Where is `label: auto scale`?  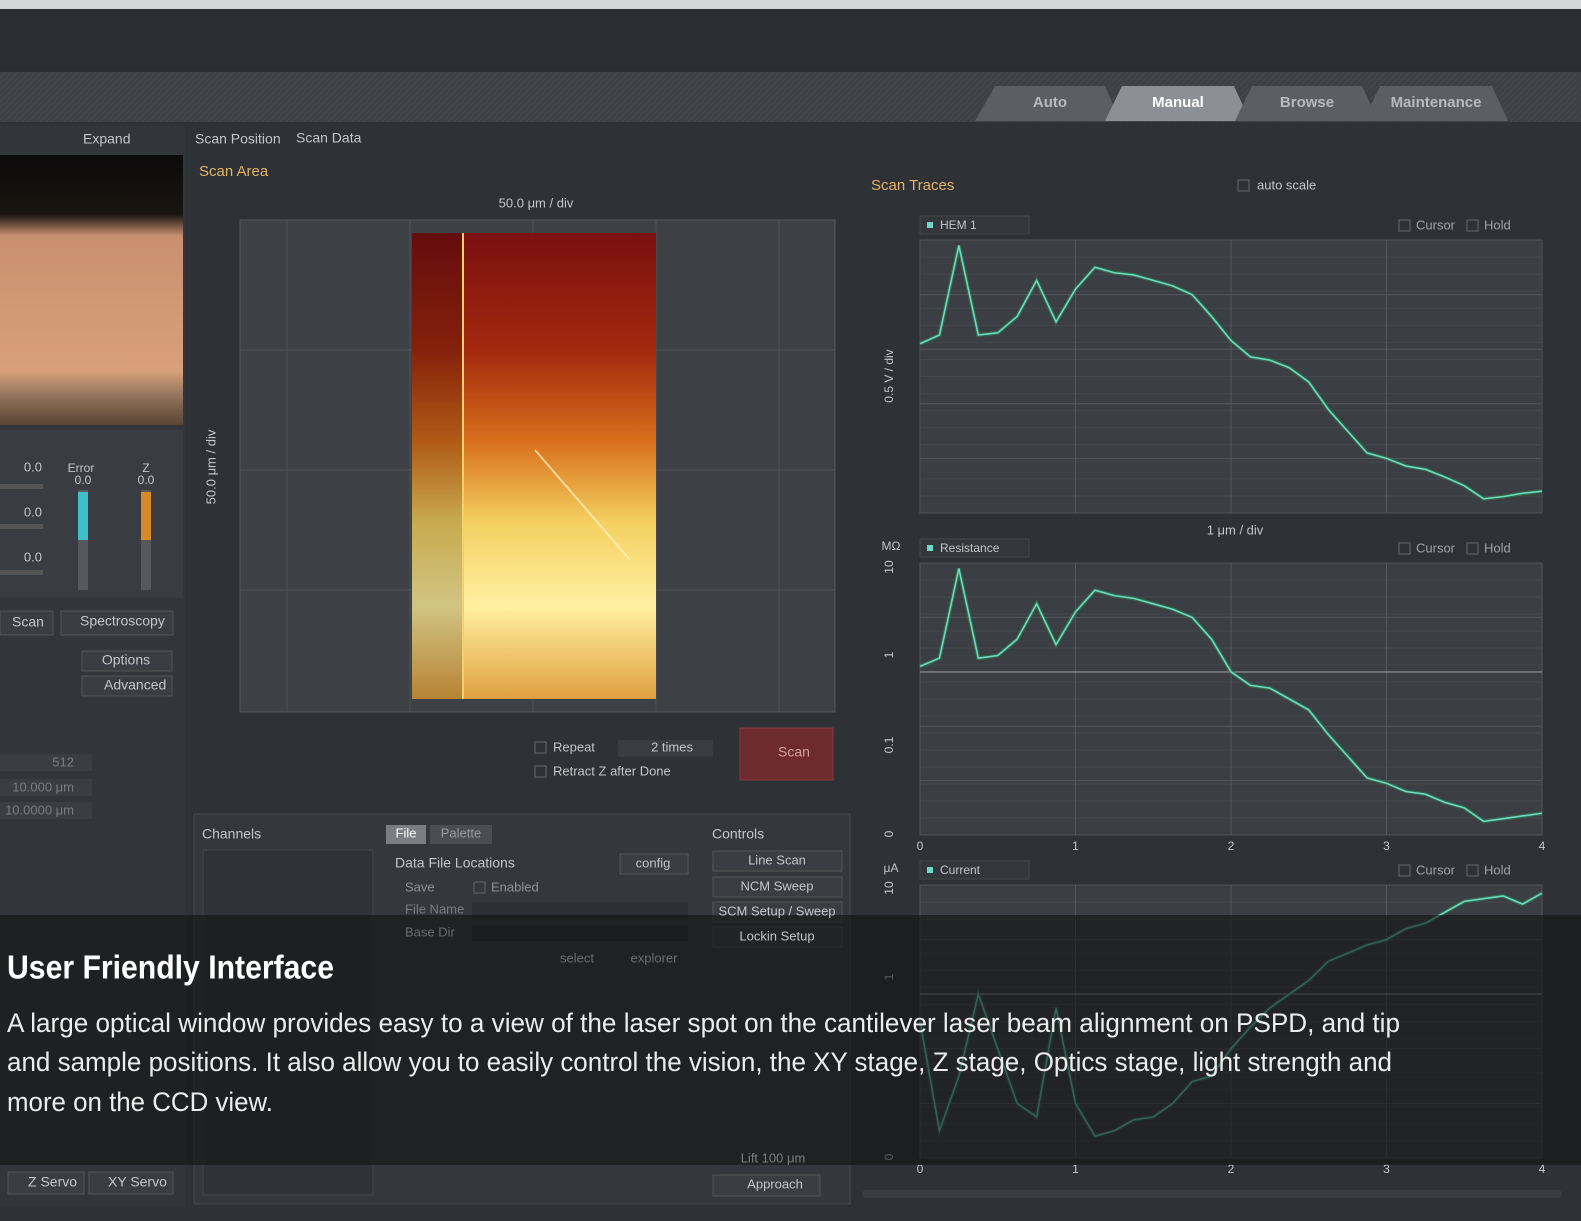 label: auto scale is located at coordinates (1286, 184).